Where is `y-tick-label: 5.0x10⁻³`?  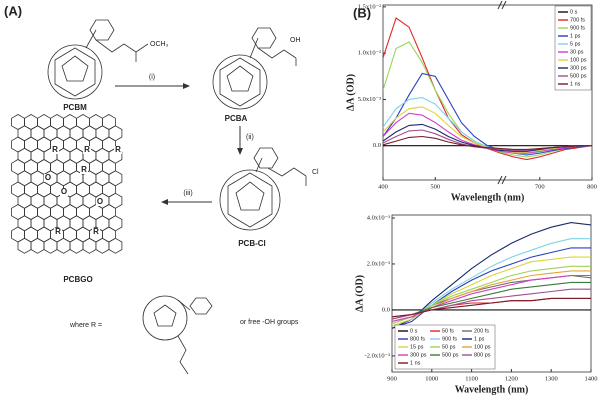 y-tick-label: 5.0x10⁻³ is located at coordinates (369, 99).